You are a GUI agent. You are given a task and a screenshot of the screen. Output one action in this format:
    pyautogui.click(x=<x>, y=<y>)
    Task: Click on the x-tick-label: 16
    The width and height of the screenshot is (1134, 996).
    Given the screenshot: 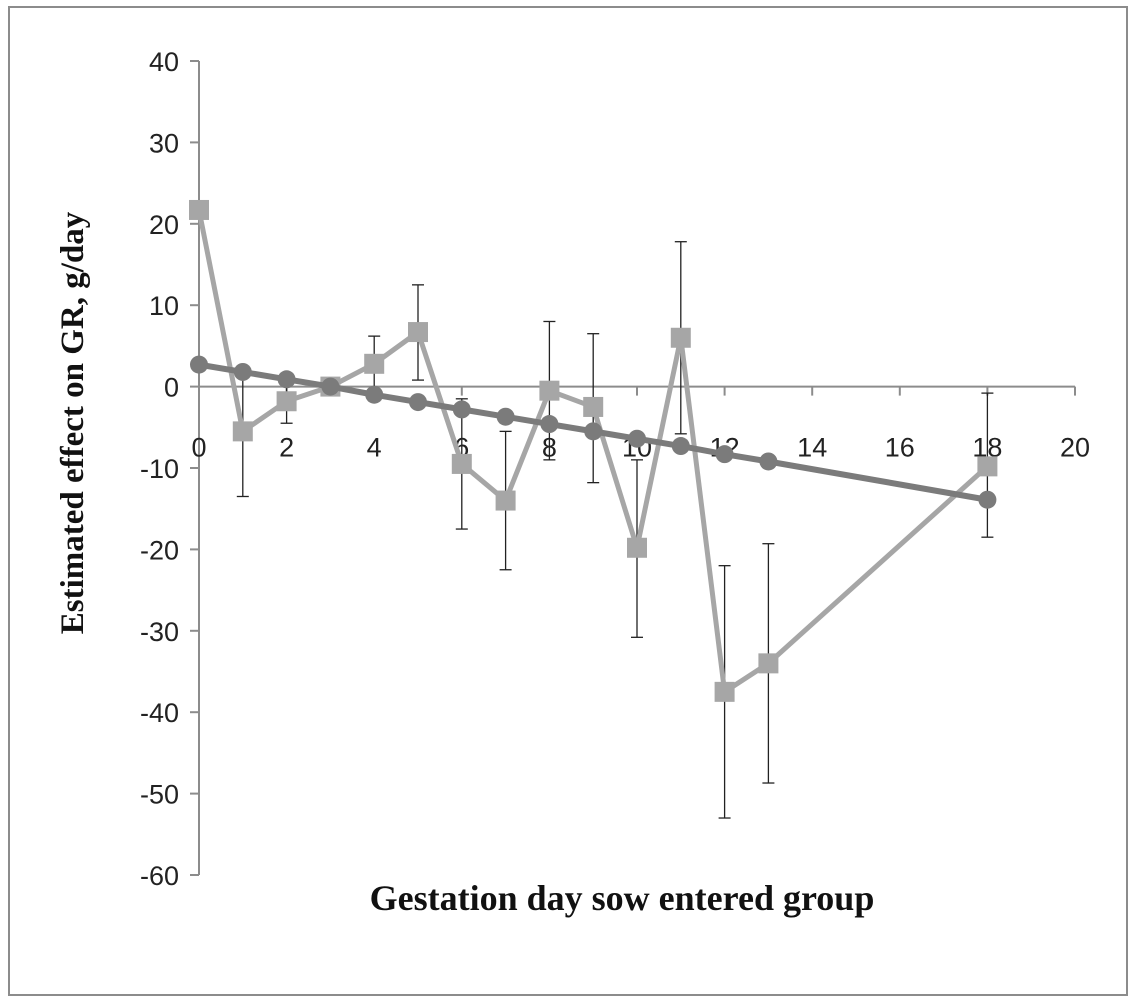 What is the action you would take?
    pyautogui.click(x=900, y=448)
    